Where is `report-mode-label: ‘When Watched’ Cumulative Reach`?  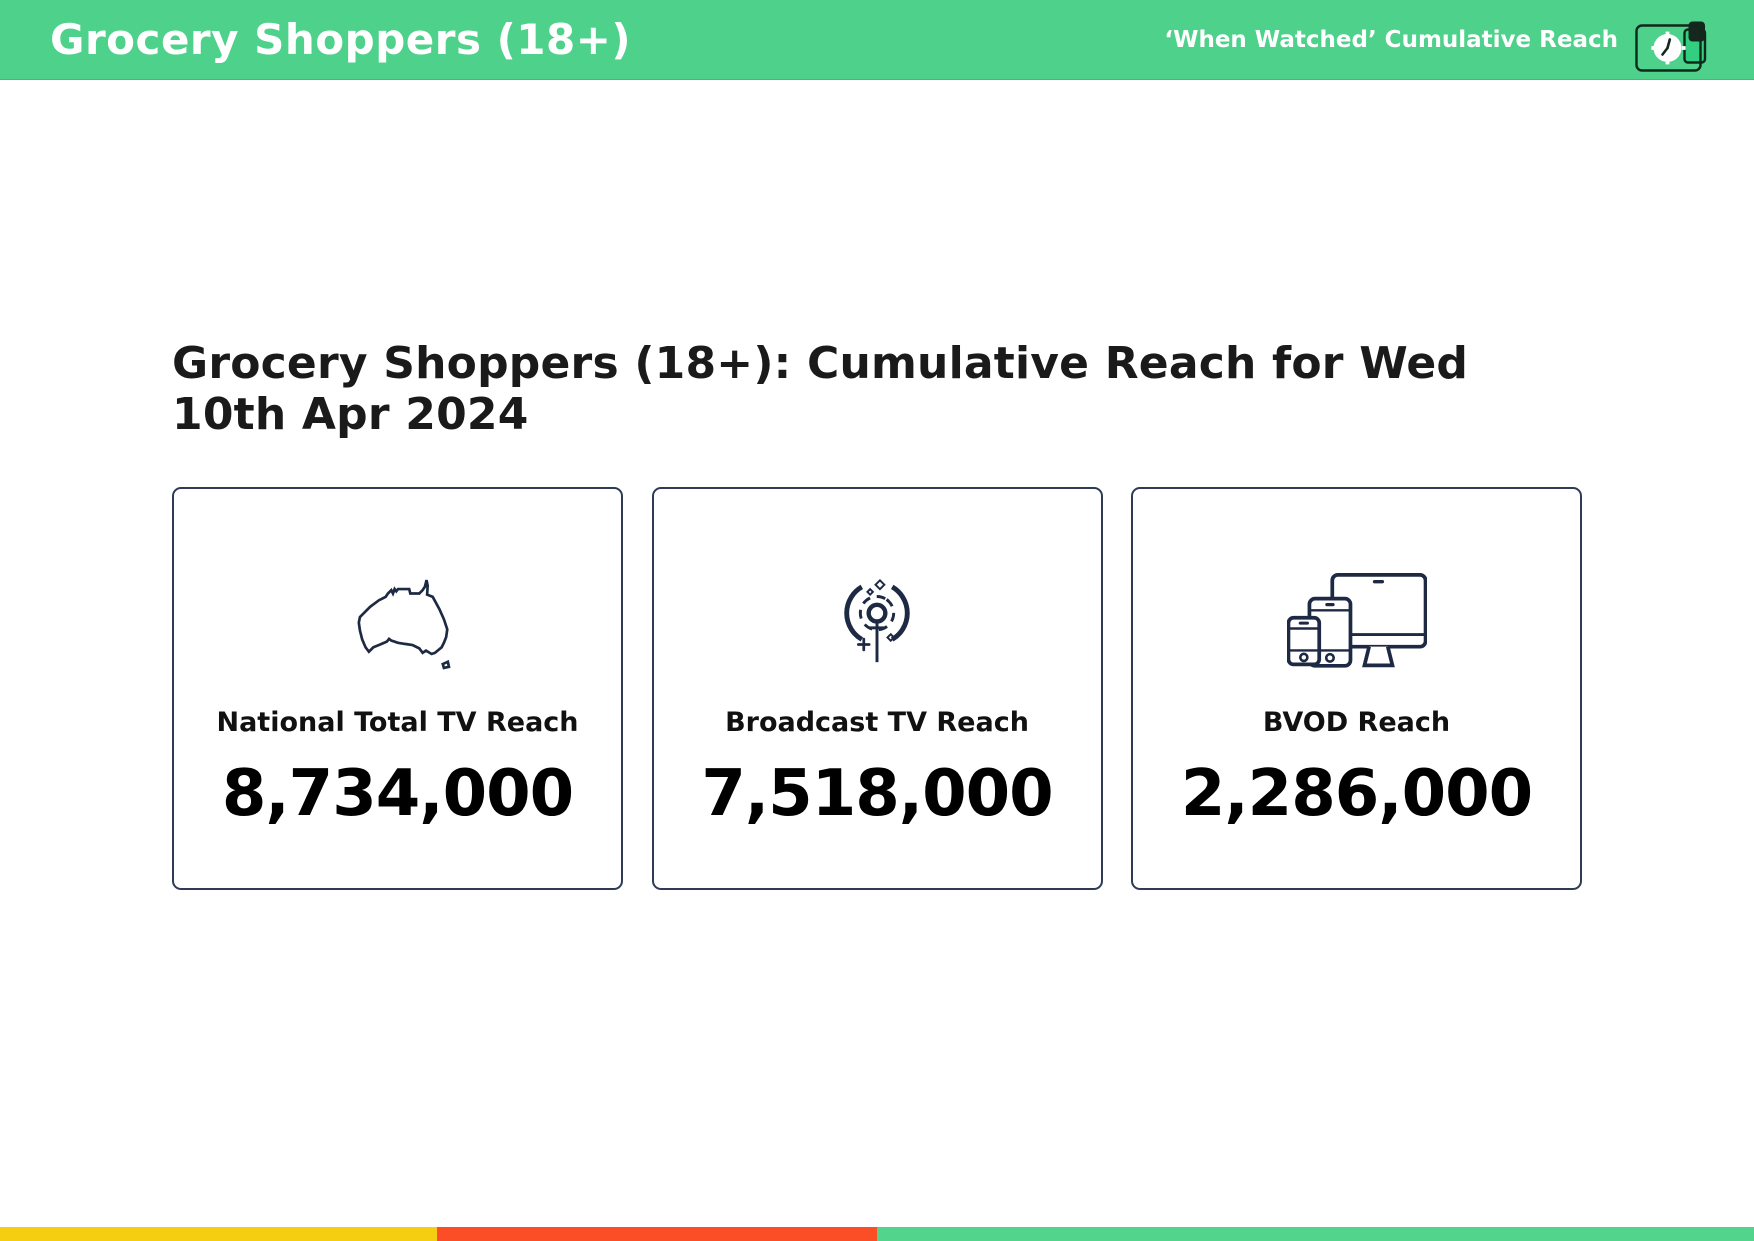
report-mode-label: ‘When Watched’ Cumulative Reach is located at coordinates (1391, 39).